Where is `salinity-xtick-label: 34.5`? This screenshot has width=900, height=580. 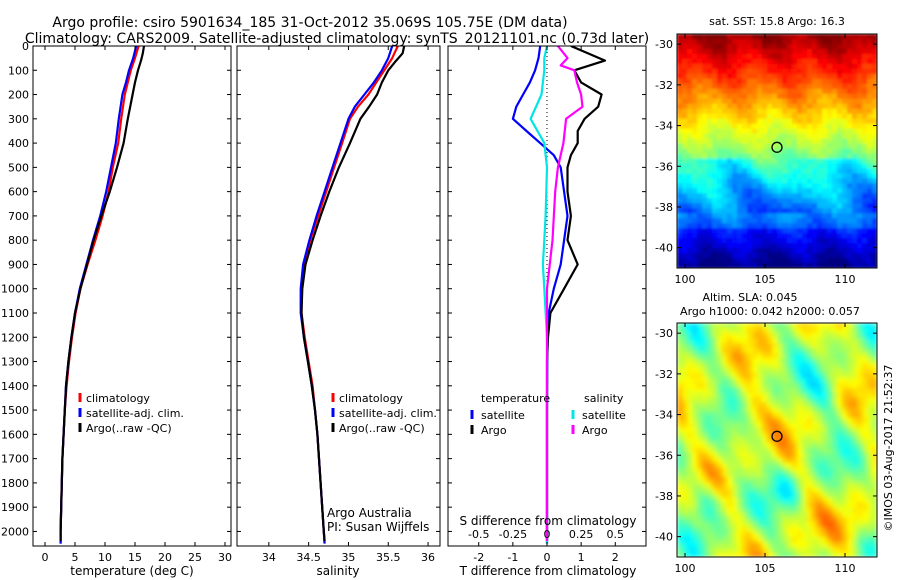 salinity-xtick-label: 34.5 is located at coordinates (308, 557).